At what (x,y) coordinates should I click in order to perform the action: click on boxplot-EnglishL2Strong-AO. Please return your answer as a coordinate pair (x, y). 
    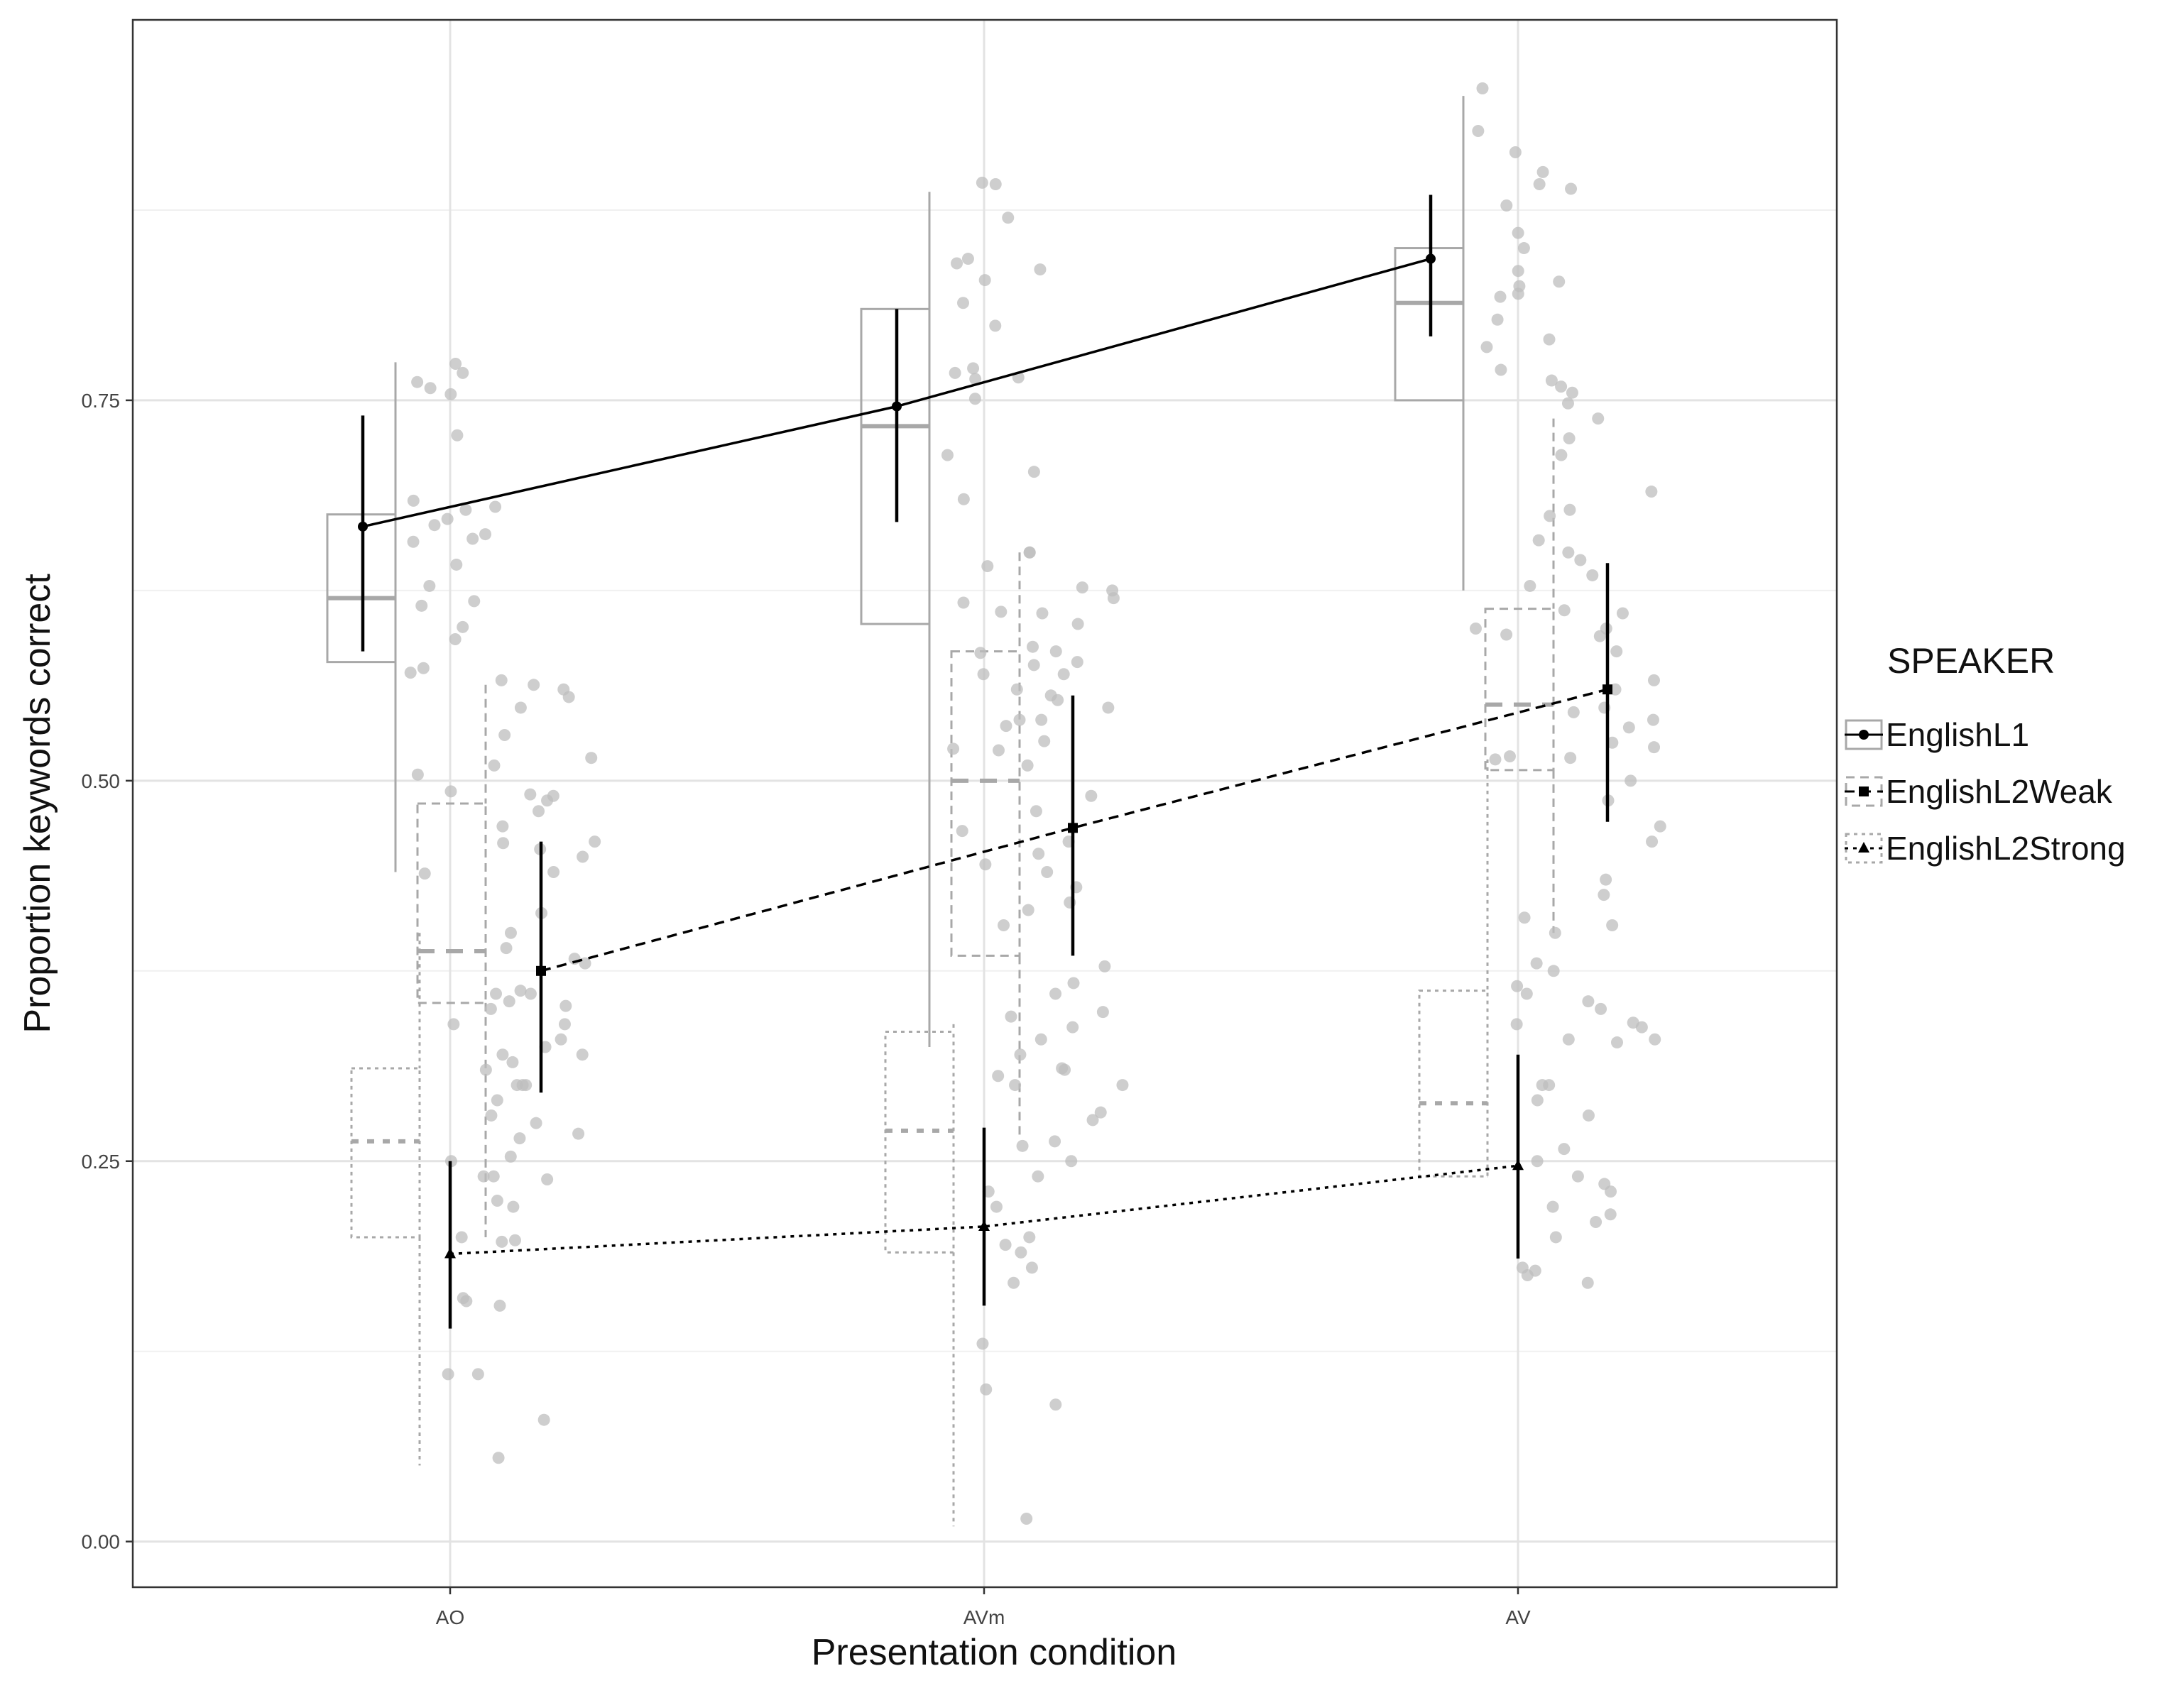
    Looking at the image, I should click on (386, 1199).